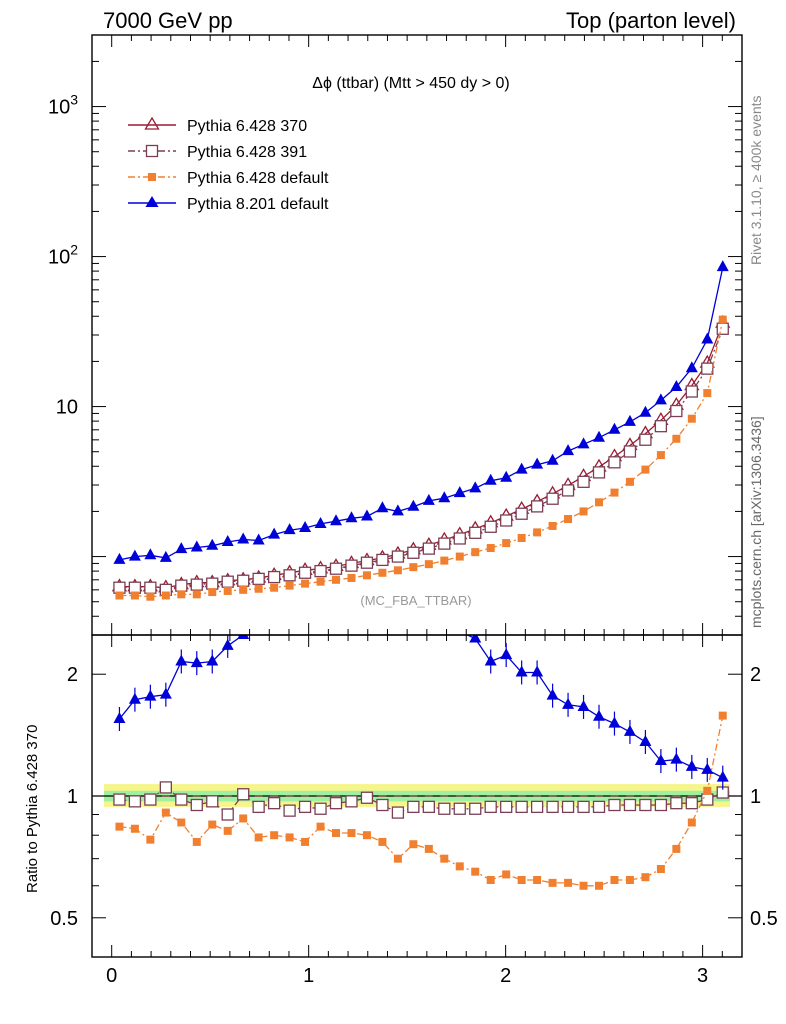 The image size is (786, 1024). I want to click on rivet-version-label: Rivet 3.1.10, ≥ 400k events, so click(756, 180).